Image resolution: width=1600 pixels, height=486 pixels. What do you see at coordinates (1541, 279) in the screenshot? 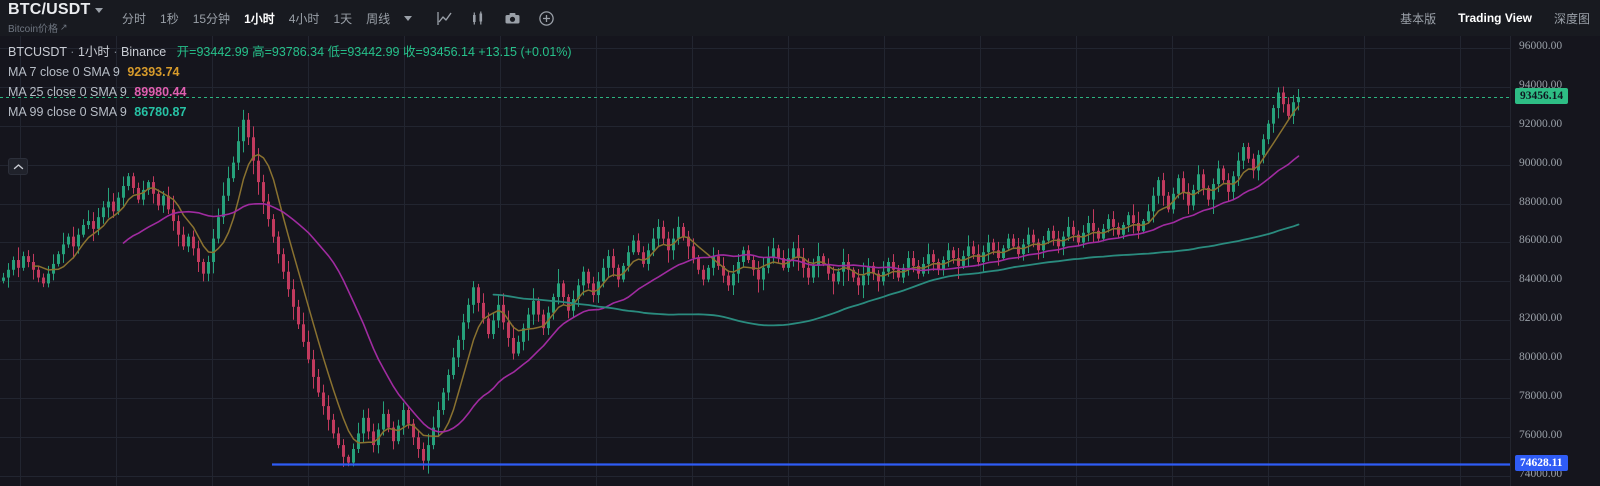
I see `axis-tick-84000: 84000.00` at bounding box center [1541, 279].